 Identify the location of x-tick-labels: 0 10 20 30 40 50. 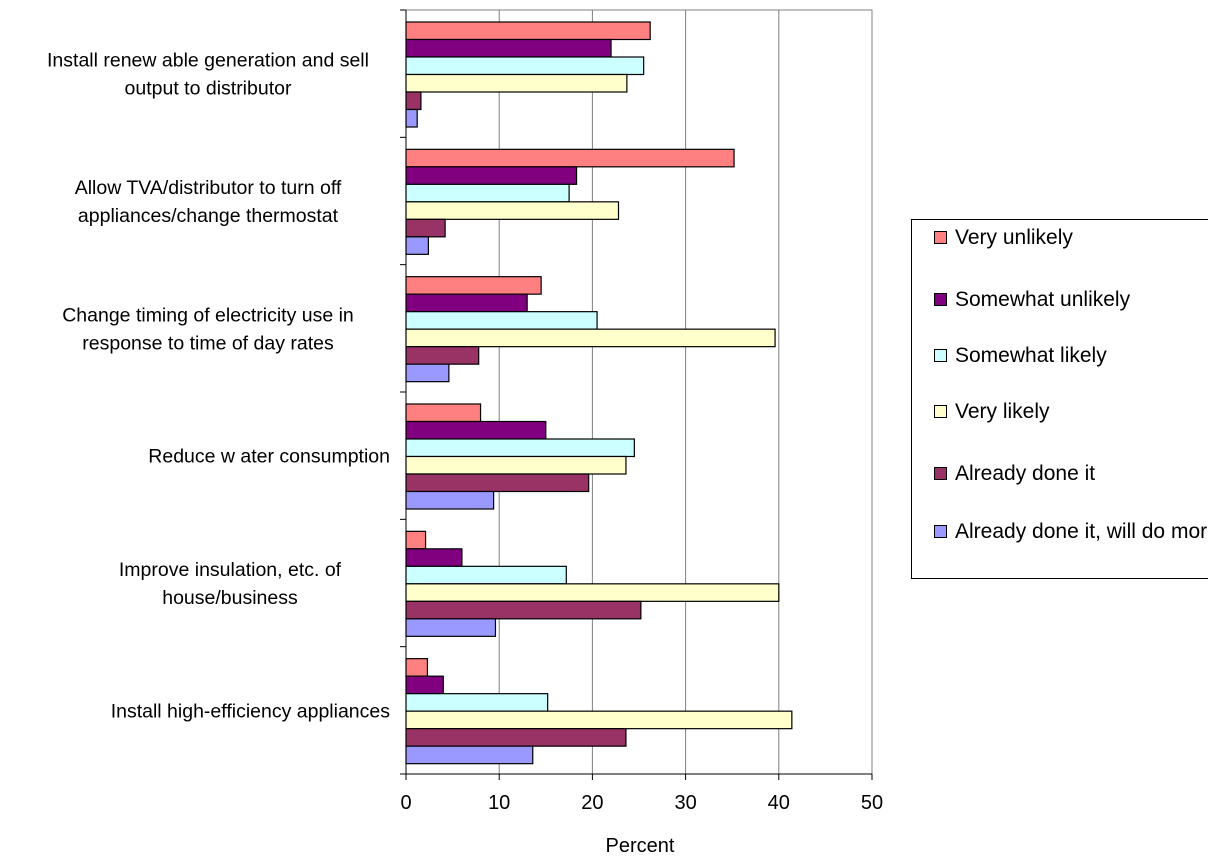
(641, 803).